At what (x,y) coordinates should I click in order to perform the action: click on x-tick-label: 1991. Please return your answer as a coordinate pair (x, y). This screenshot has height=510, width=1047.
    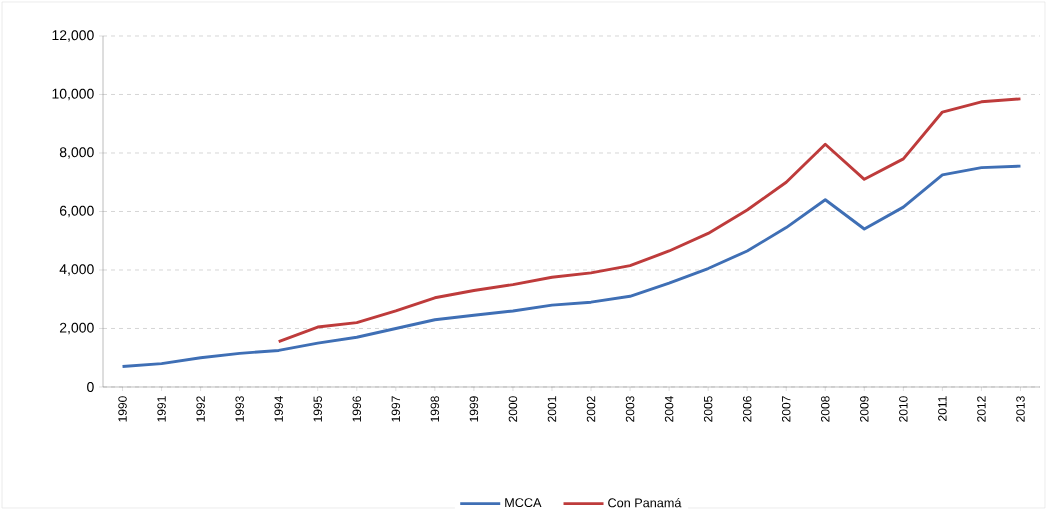
    Looking at the image, I should click on (161, 409).